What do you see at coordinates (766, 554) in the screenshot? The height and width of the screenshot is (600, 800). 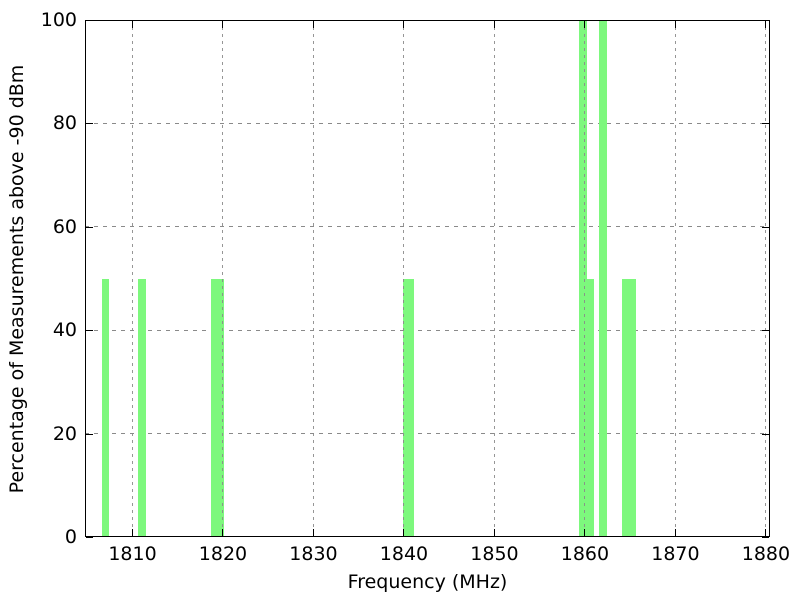 I see `x-tick-label: 1880` at bounding box center [766, 554].